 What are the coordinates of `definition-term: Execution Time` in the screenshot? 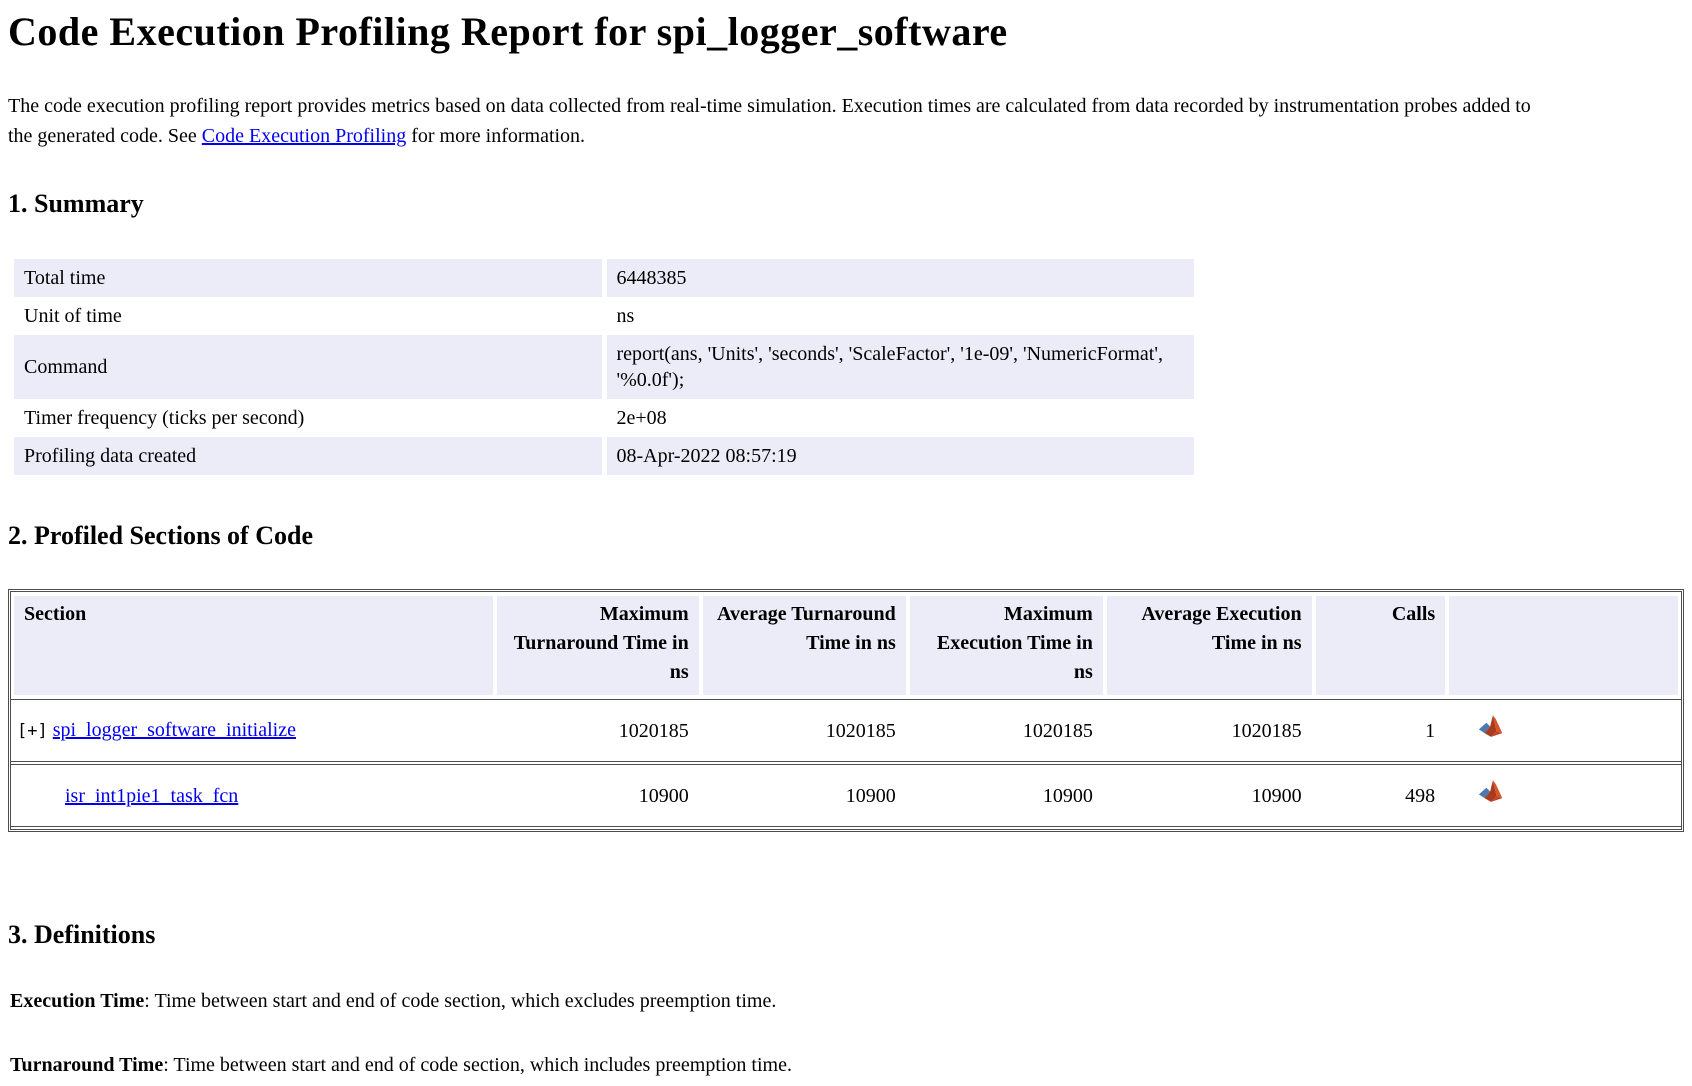 It's located at (77, 1001).